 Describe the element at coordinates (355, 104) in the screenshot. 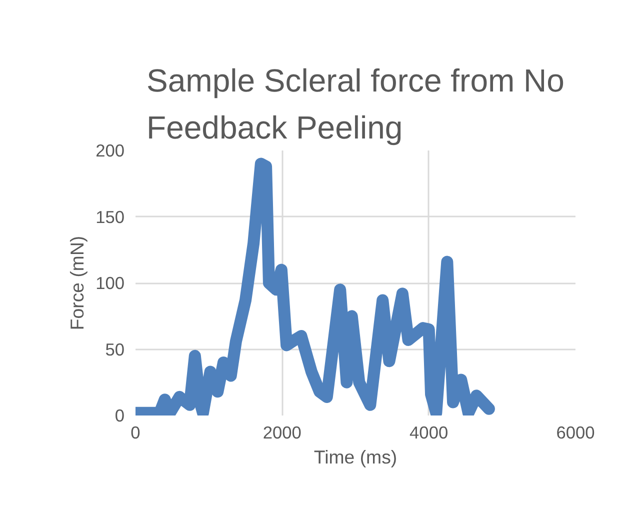

I see `chart-title: Sample Scleral force from No Feedback Peeling` at that location.